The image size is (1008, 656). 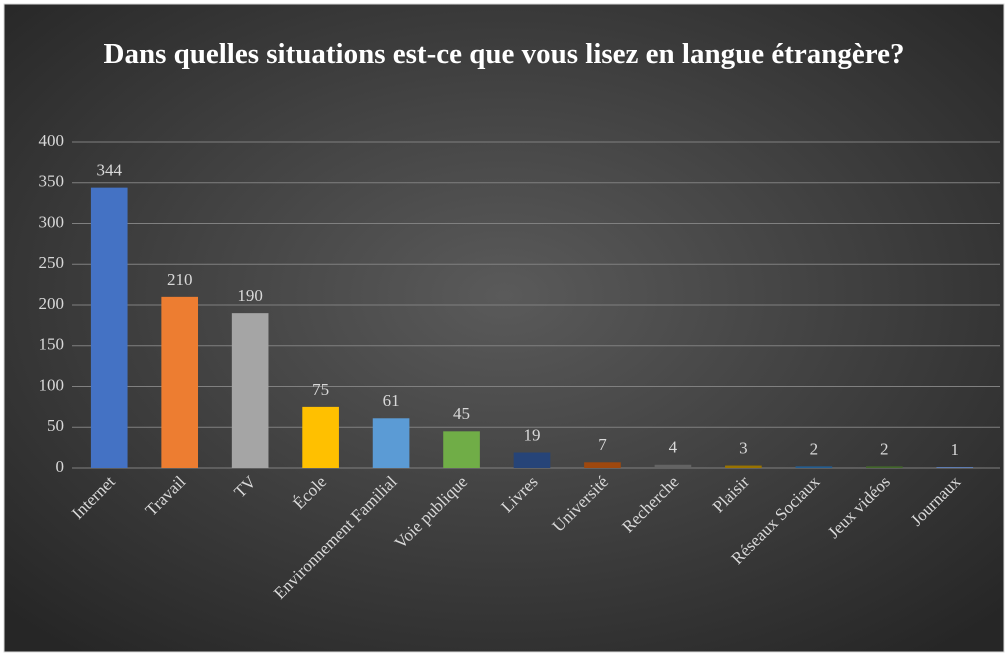 What do you see at coordinates (955, 449) in the screenshot?
I see `value-label: 1` at bounding box center [955, 449].